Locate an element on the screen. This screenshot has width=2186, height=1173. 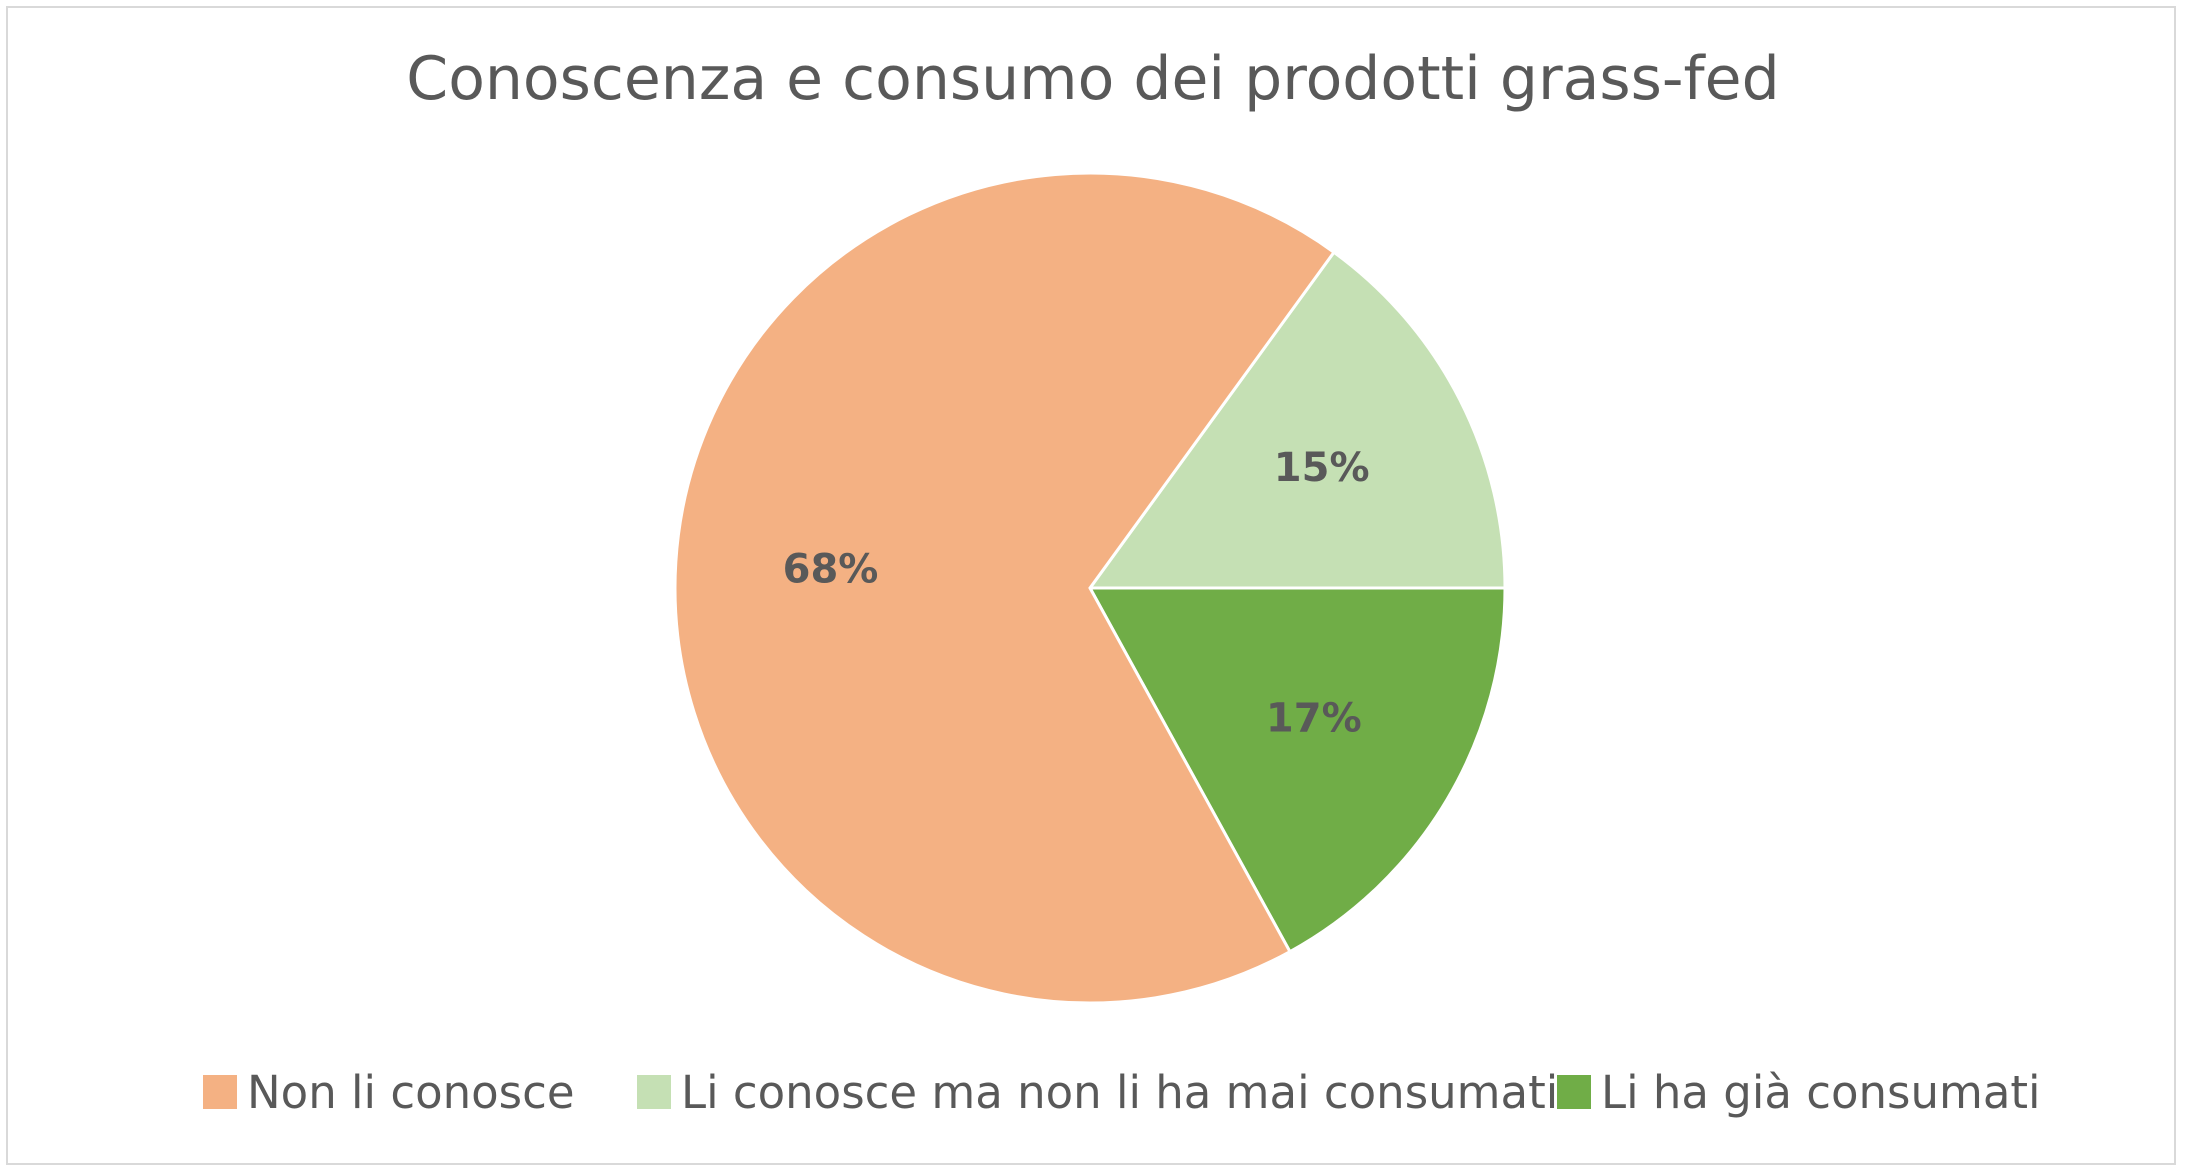
legend-swatch-li-conosce-ma-non-li-ha-mai-consumati is located at coordinates (654, 1092).